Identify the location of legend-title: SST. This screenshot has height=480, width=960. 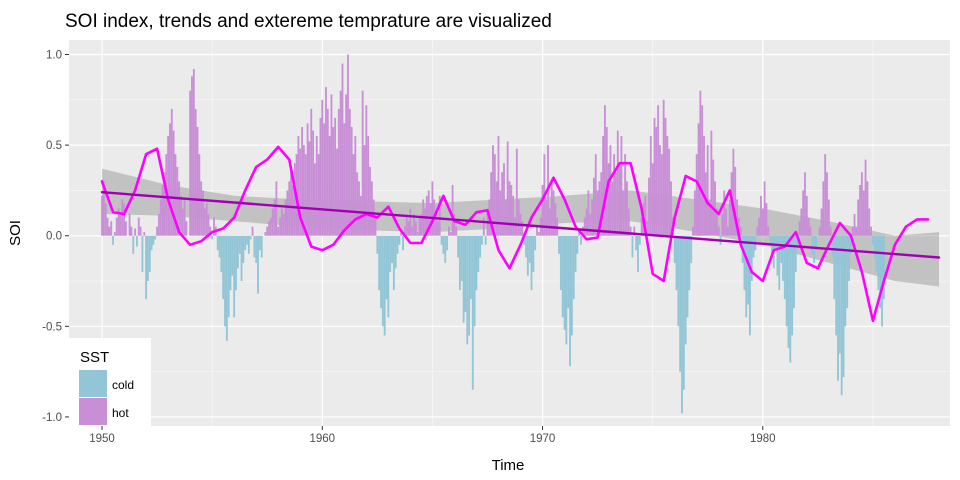
(94, 357).